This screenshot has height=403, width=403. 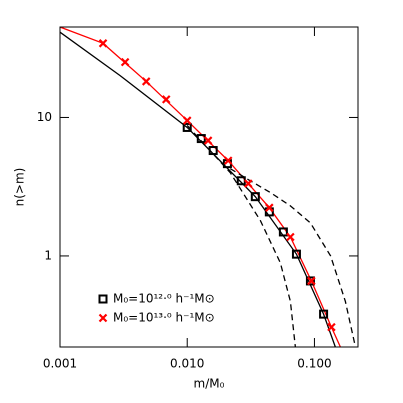 I want to click on legend-label: M₀=10¹³·⁰ h⁻¹M⊙, so click(x=164, y=318).